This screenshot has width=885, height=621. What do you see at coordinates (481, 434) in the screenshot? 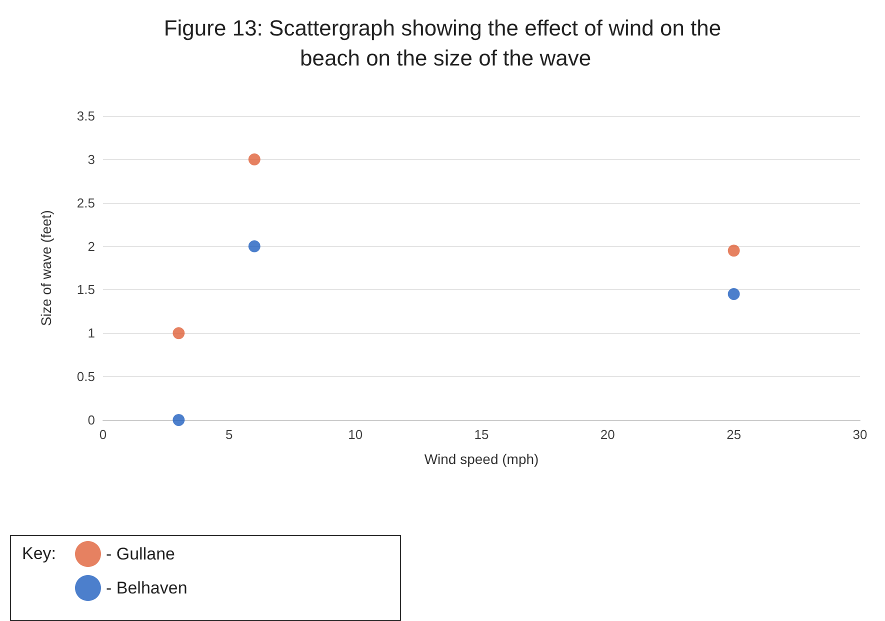
I see `x-tick-label: 15` at bounding box center [481, 434].